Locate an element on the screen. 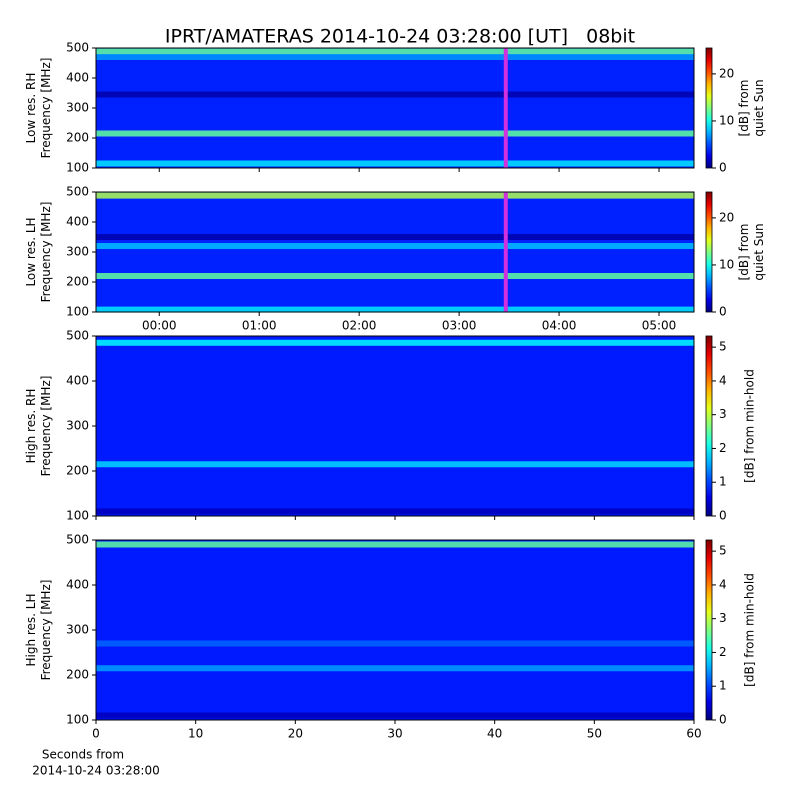 The image size is (800, 804). x-tick-label: 02:00 is located at coordinates (359, 326).